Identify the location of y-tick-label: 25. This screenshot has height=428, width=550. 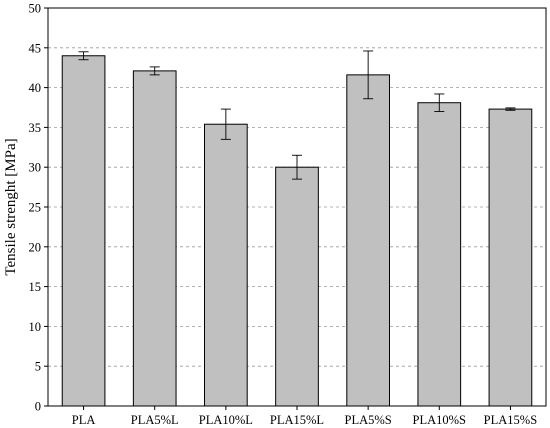
(35, 208).